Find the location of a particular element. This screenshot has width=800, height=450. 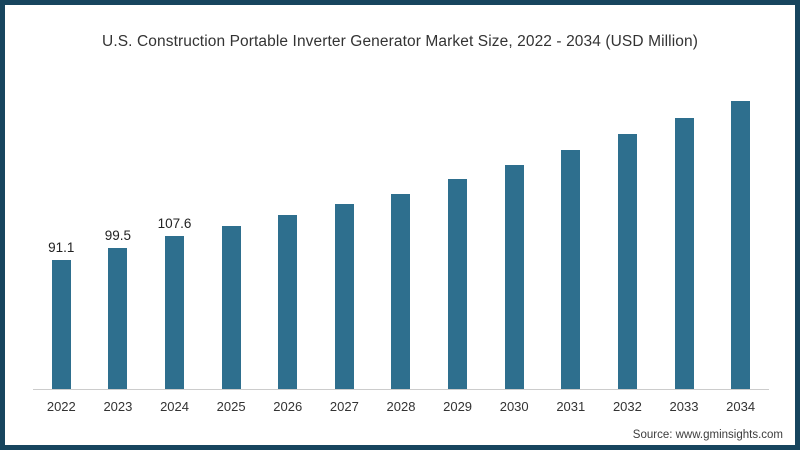

bar-slot-2023: 99.5 is located at coordinates (118, 240).